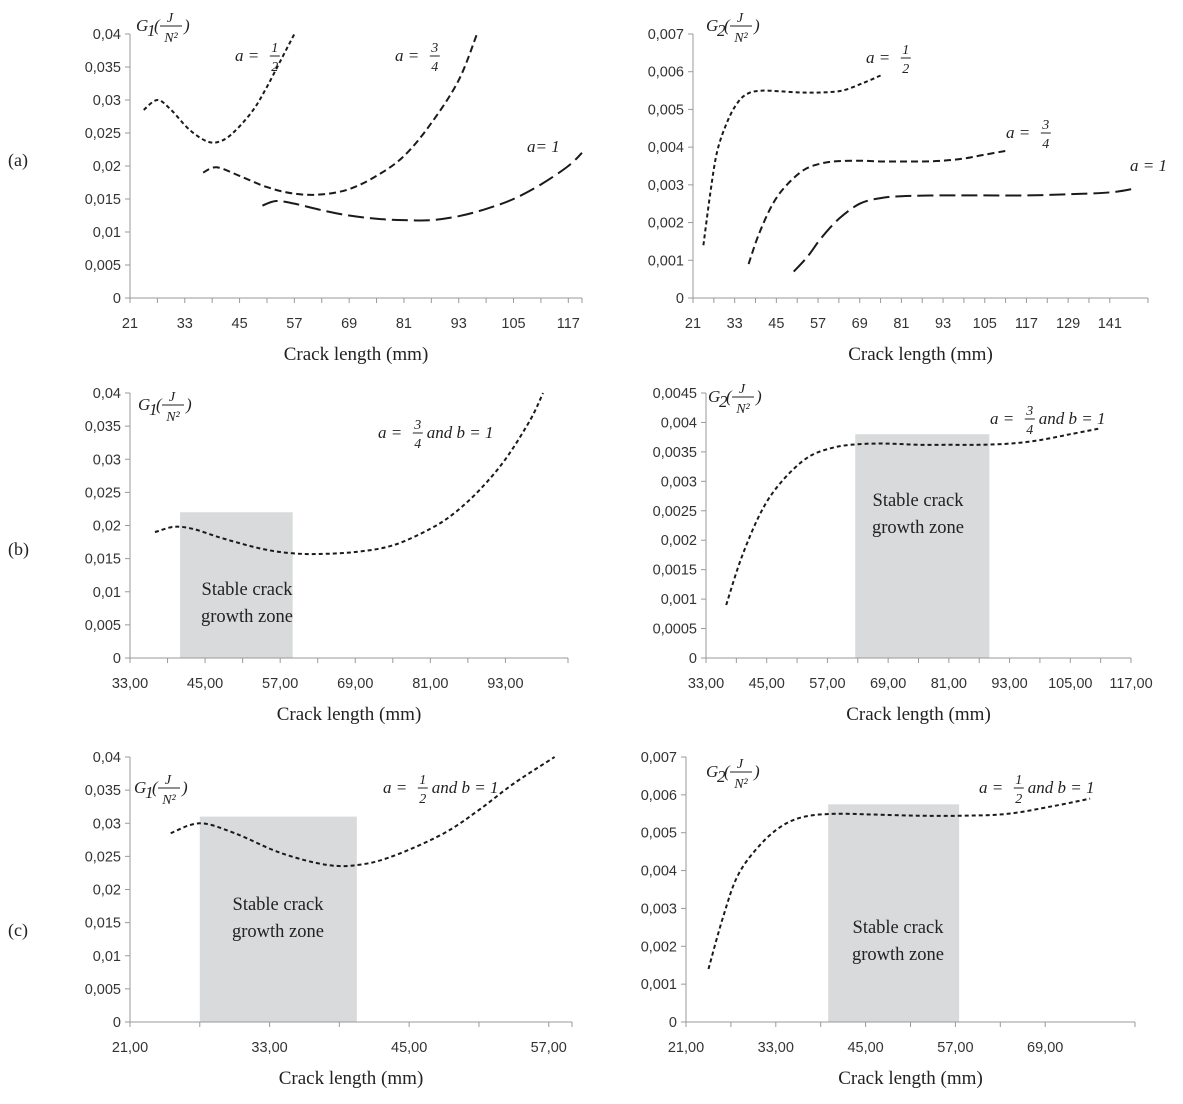 This screenshot has height=1104, width=1183. What do you see at coordinates (436, 435) in the screenshot?
I see `series-label-1: a = 3 4 and b = 1` at bounding box center [436, 435].